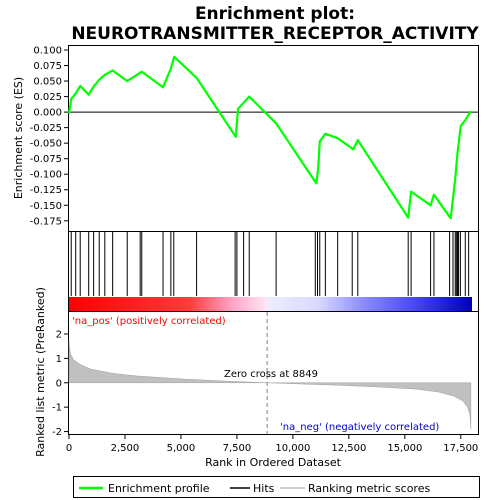  Describe the element at coordinates (292, 448) in the screenshot. I see `rank-xtick-label: 10,000` at that location.